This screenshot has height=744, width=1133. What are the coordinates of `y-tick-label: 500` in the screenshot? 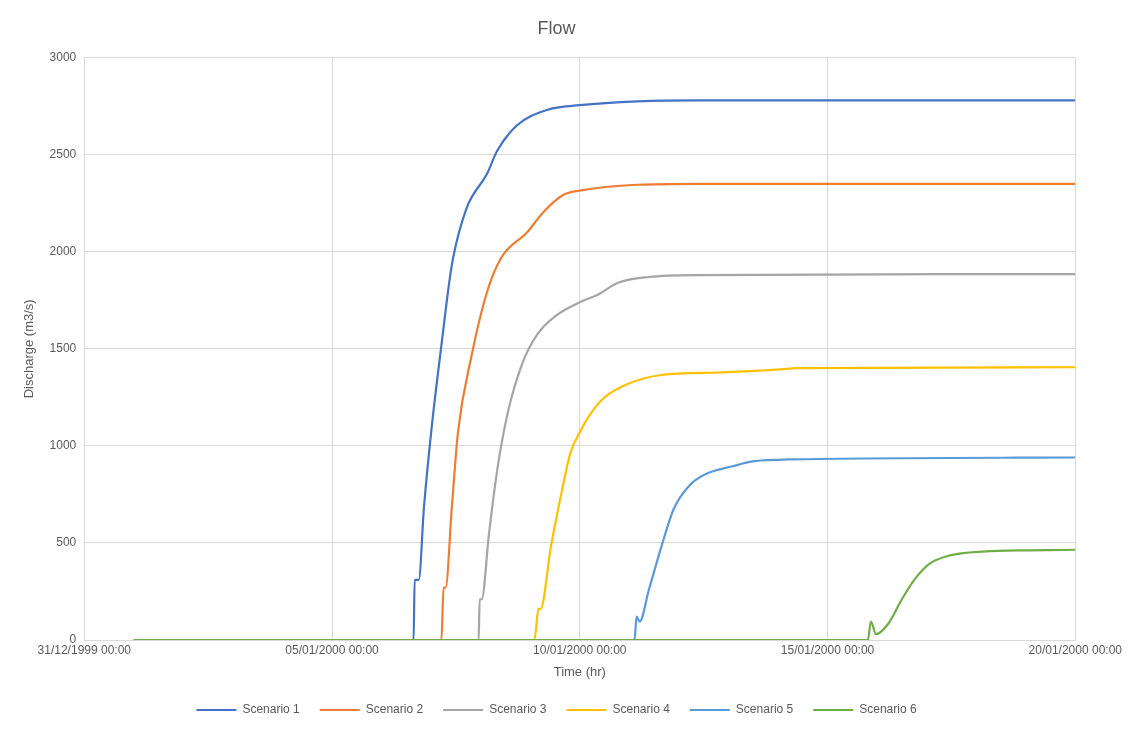 It's located at (66, 542).